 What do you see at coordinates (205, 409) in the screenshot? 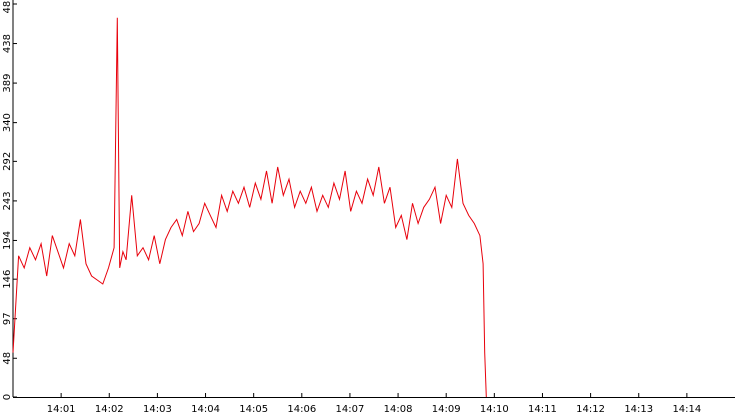
I see `x-tick-label: 14:04` at bounding box center [205, 409].